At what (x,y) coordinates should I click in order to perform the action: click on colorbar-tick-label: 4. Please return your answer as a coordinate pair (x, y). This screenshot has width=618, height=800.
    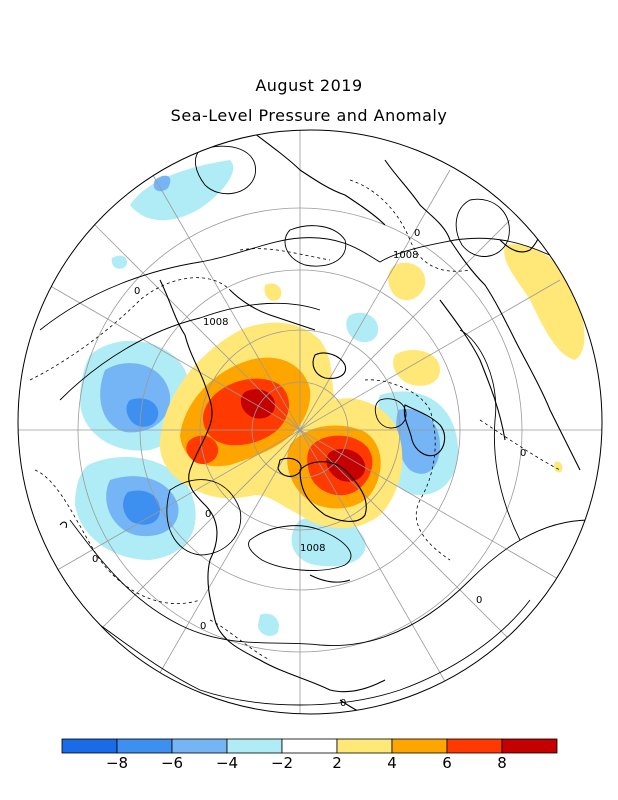
    Looking at the image, I should click on (392, 763).